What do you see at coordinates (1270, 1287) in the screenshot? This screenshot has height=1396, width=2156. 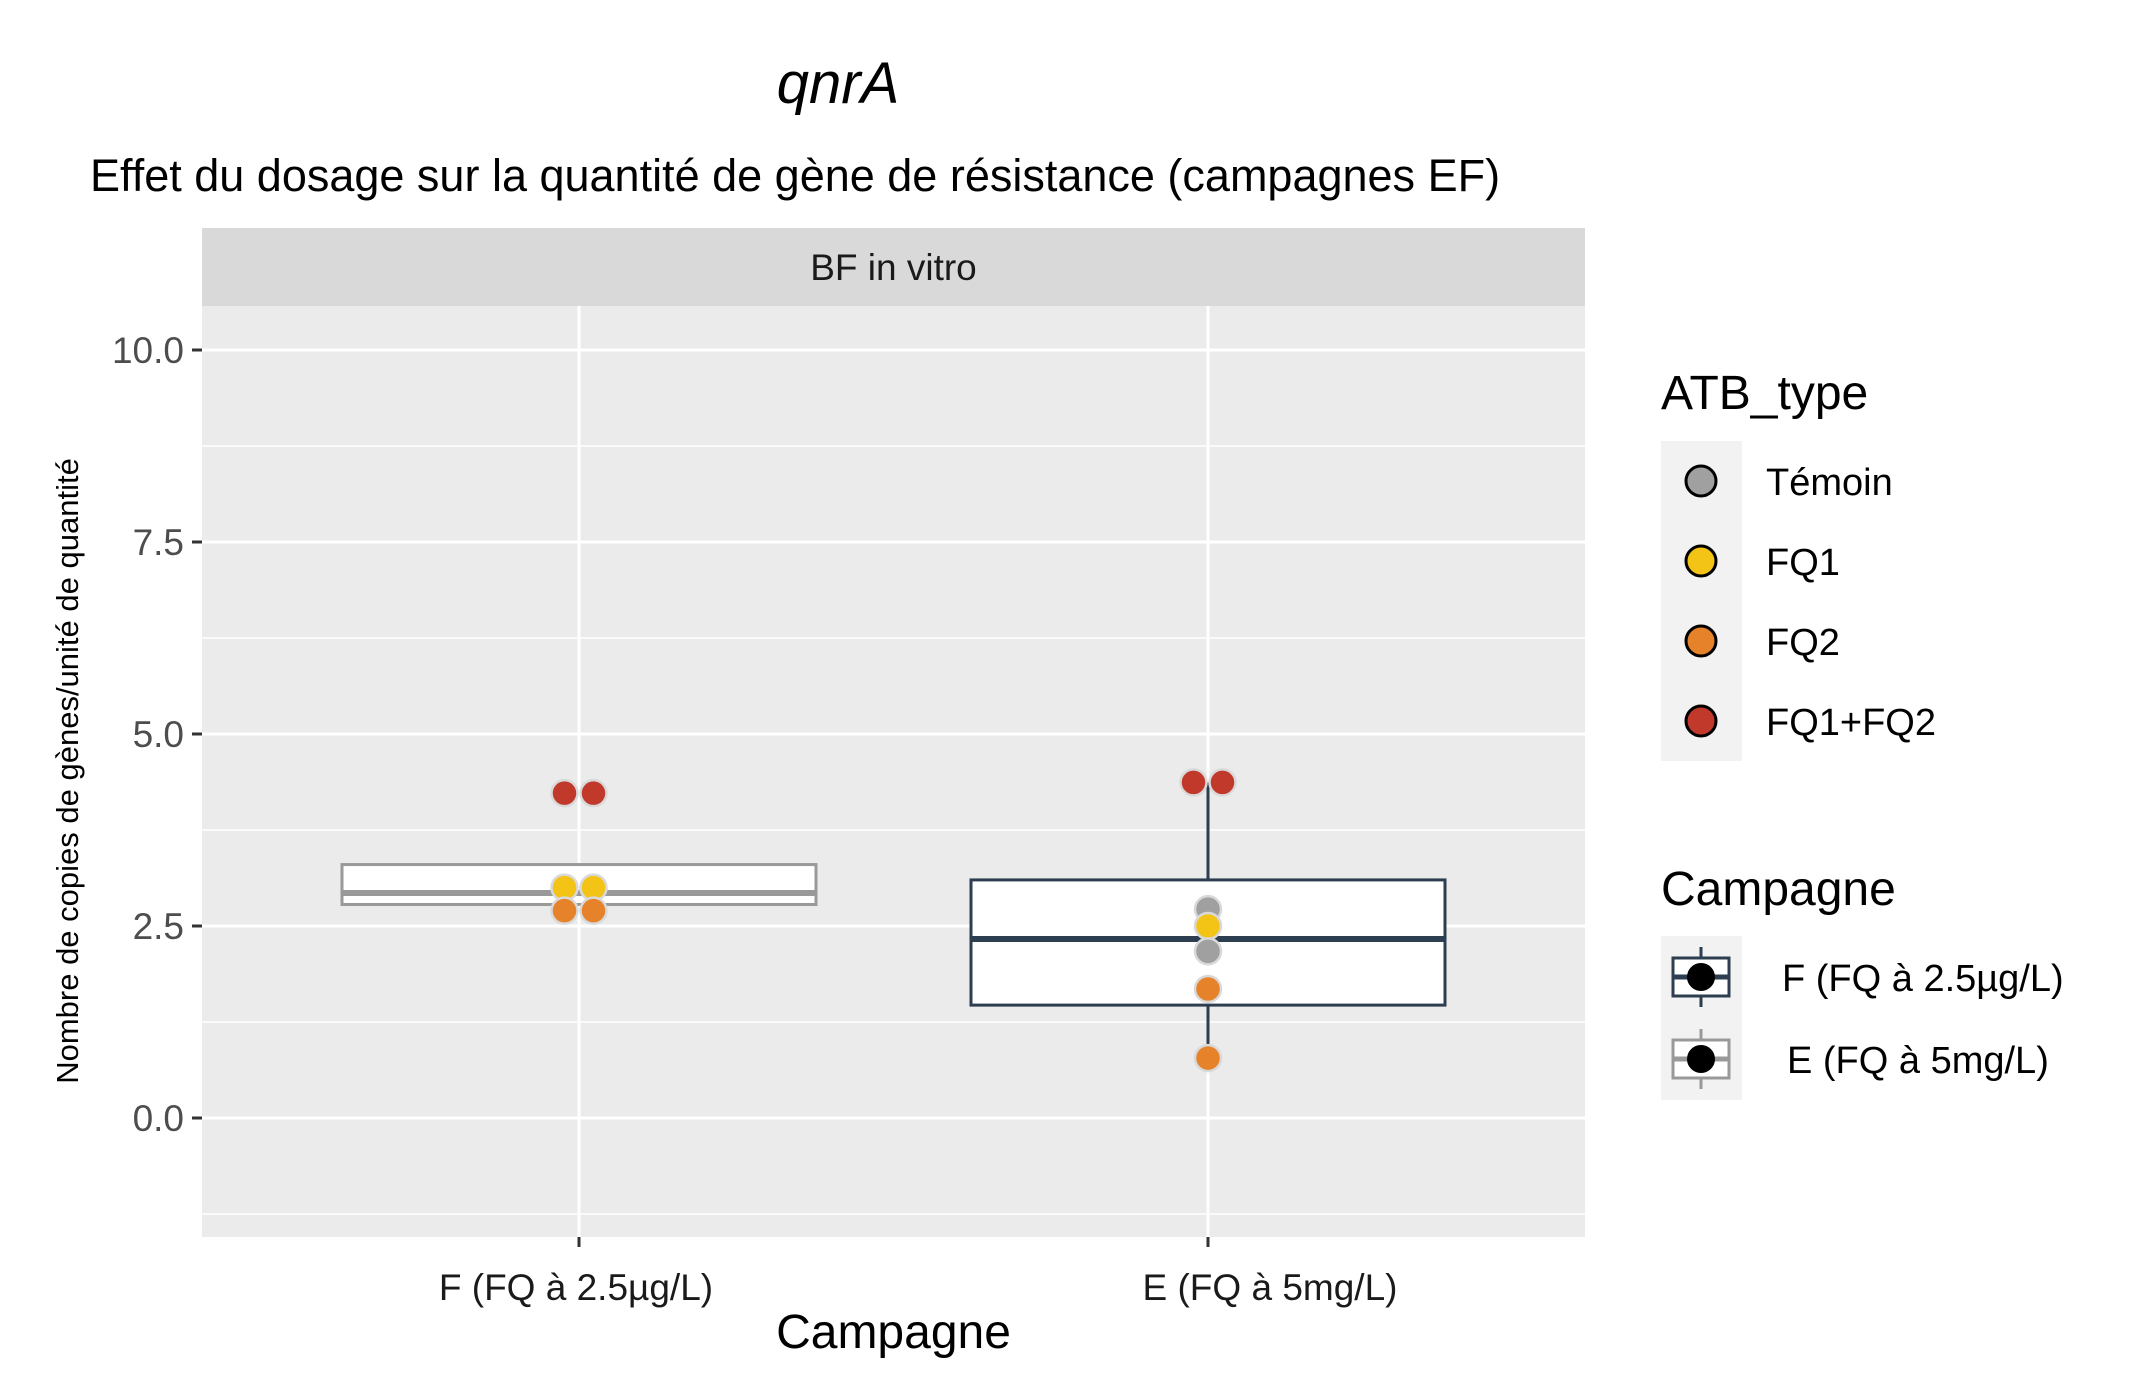 I see `x-tick-label: E (FQ à 5mg/L)` at bounding box center [1270, 1287].